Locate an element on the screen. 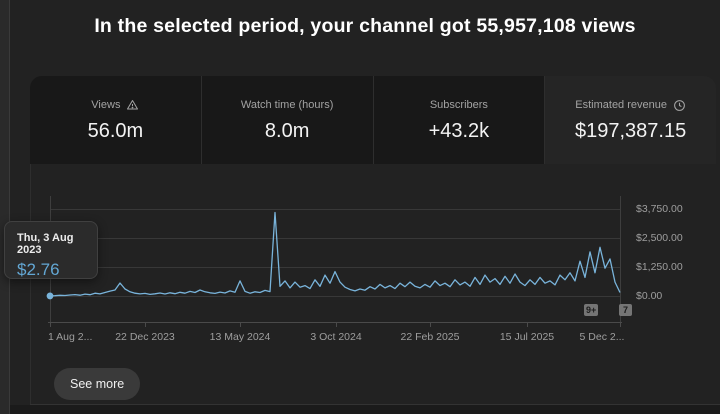 The height and width of the screenshot is (414, 720). metric-tab-estimated-revenue: Estimated revenue $197,387.15 is located at coordinates (630, 120).